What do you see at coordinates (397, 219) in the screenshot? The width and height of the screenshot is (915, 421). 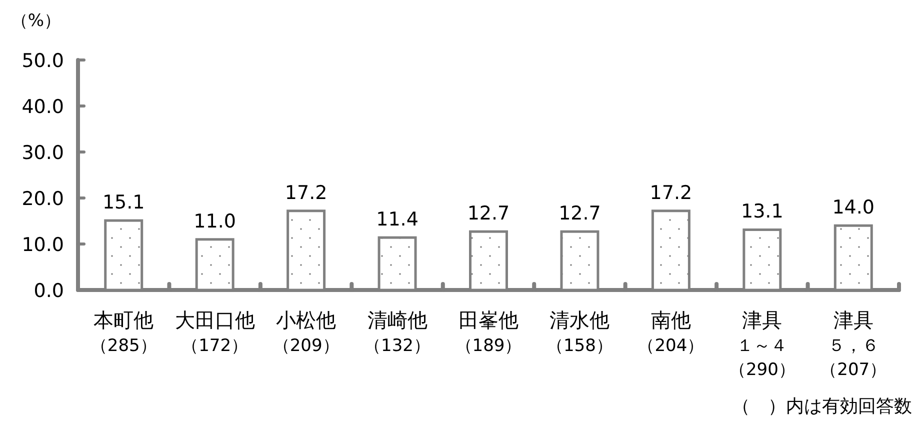 I see `data-label: 11.4` at bounding box center [397, 219].